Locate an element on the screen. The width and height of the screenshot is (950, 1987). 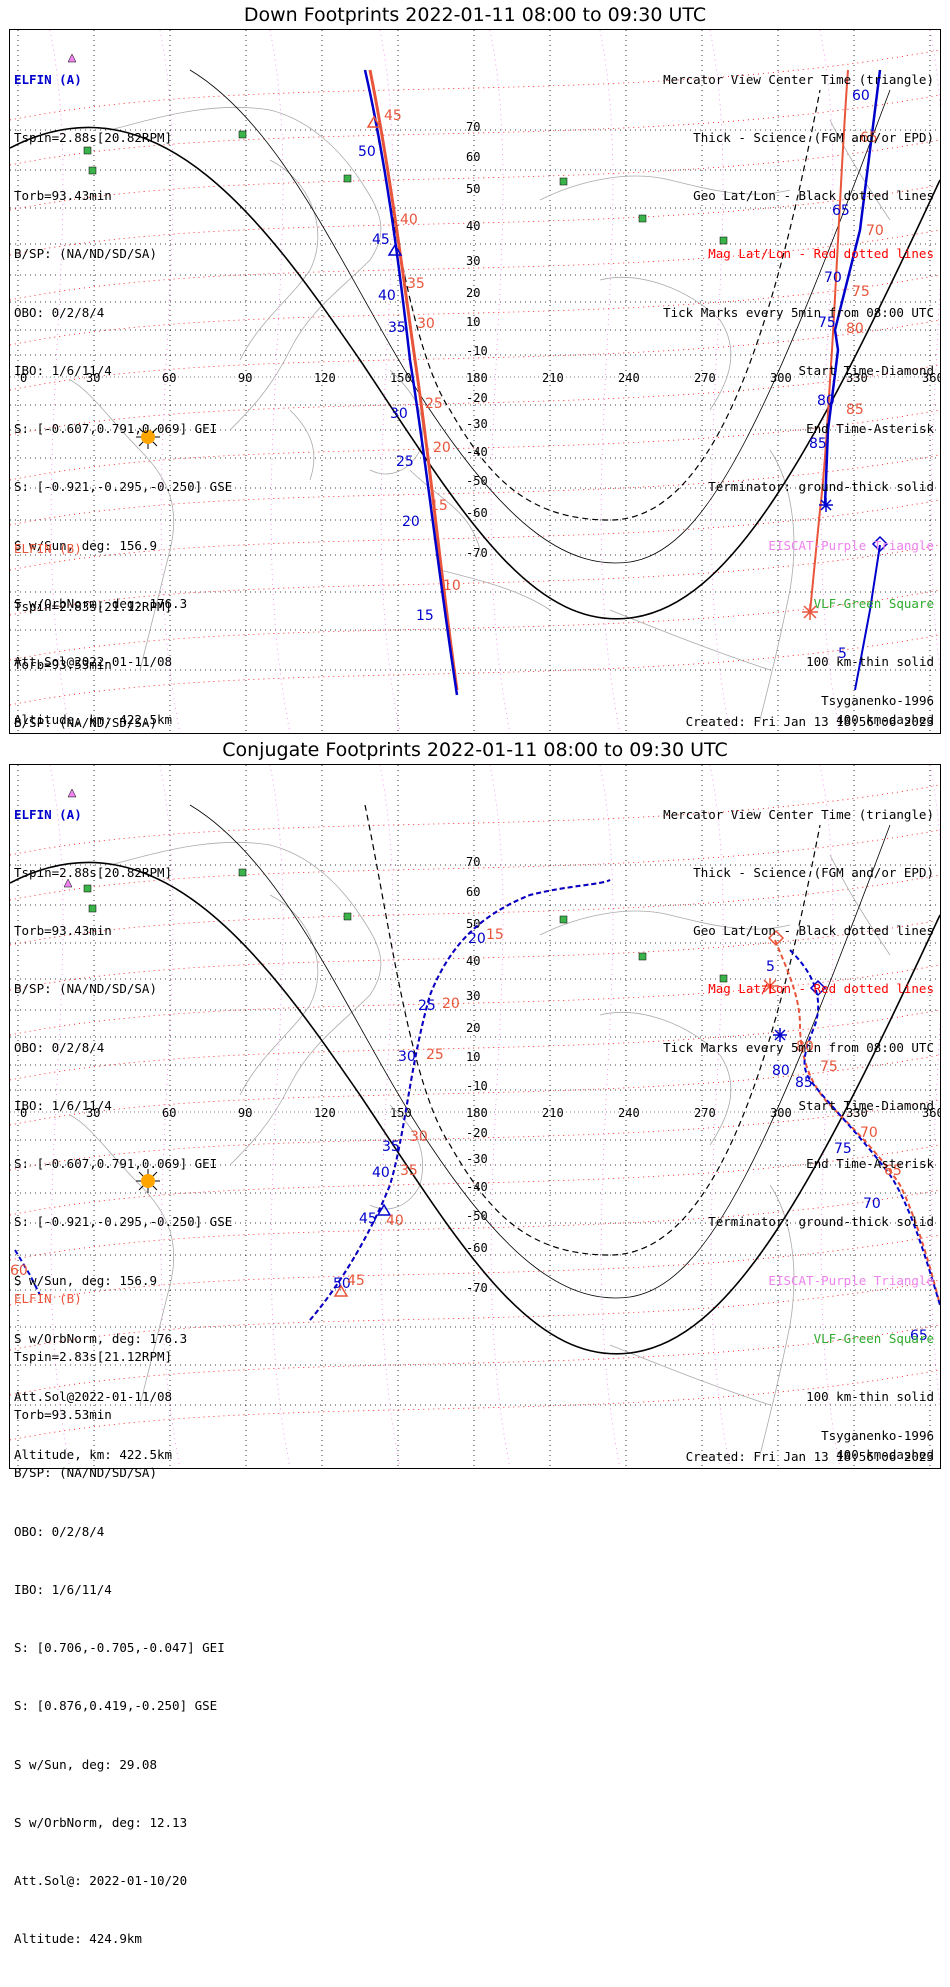
lat-tick-label: 10 is located at coordinates (473, 322).